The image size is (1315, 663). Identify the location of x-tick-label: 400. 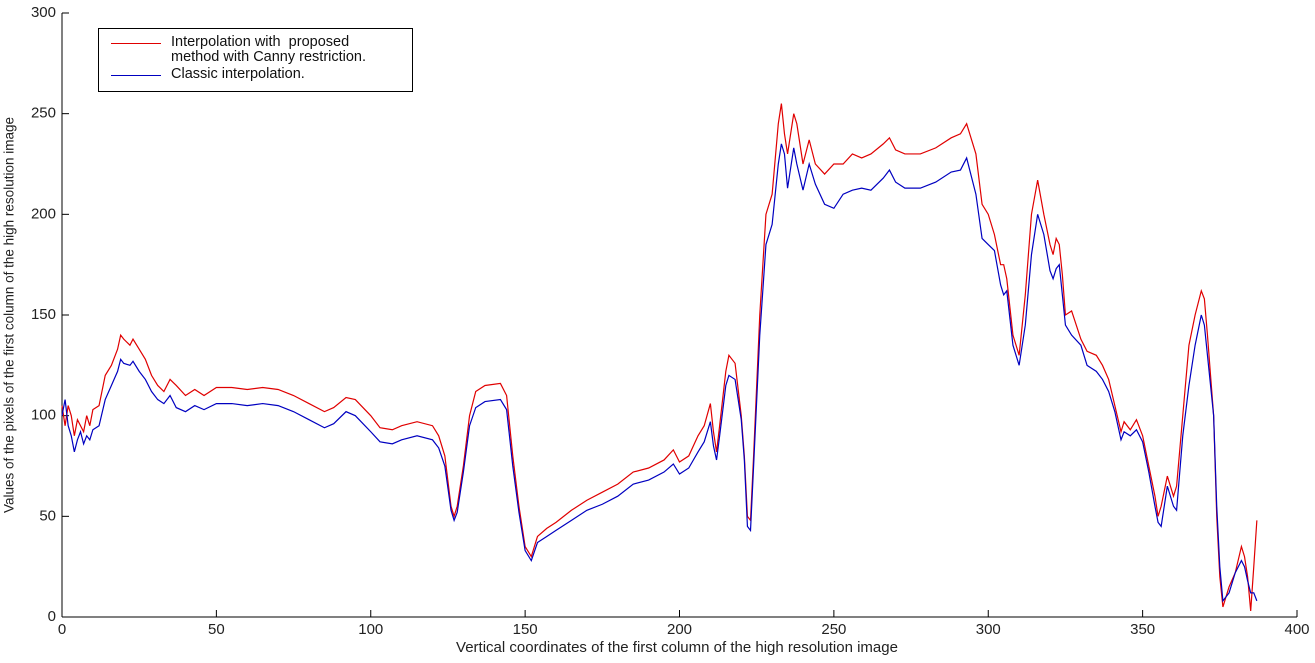
(1296, 629).